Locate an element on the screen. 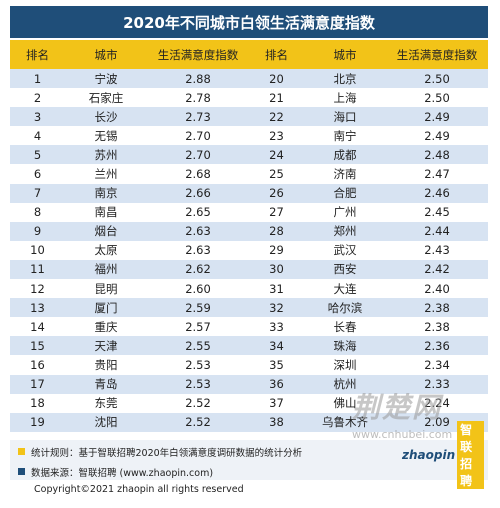 The width and height of the screenshot is (500, 508). city-cell: 长春 is located at coordinates (345, 327).